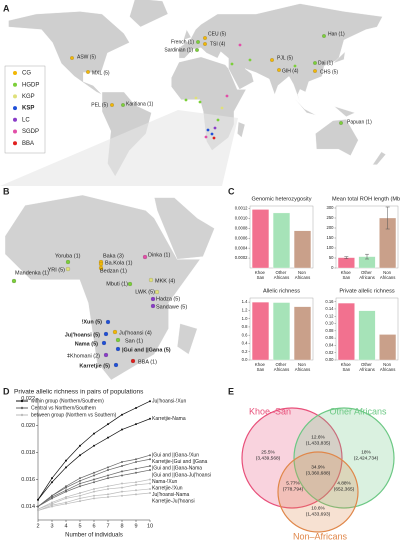 The height and width of the screenshot is (541, 400). Describe the element at coordinates (245, 351) in the screenshot. I see `y-tick-label: 0.2` at that location.